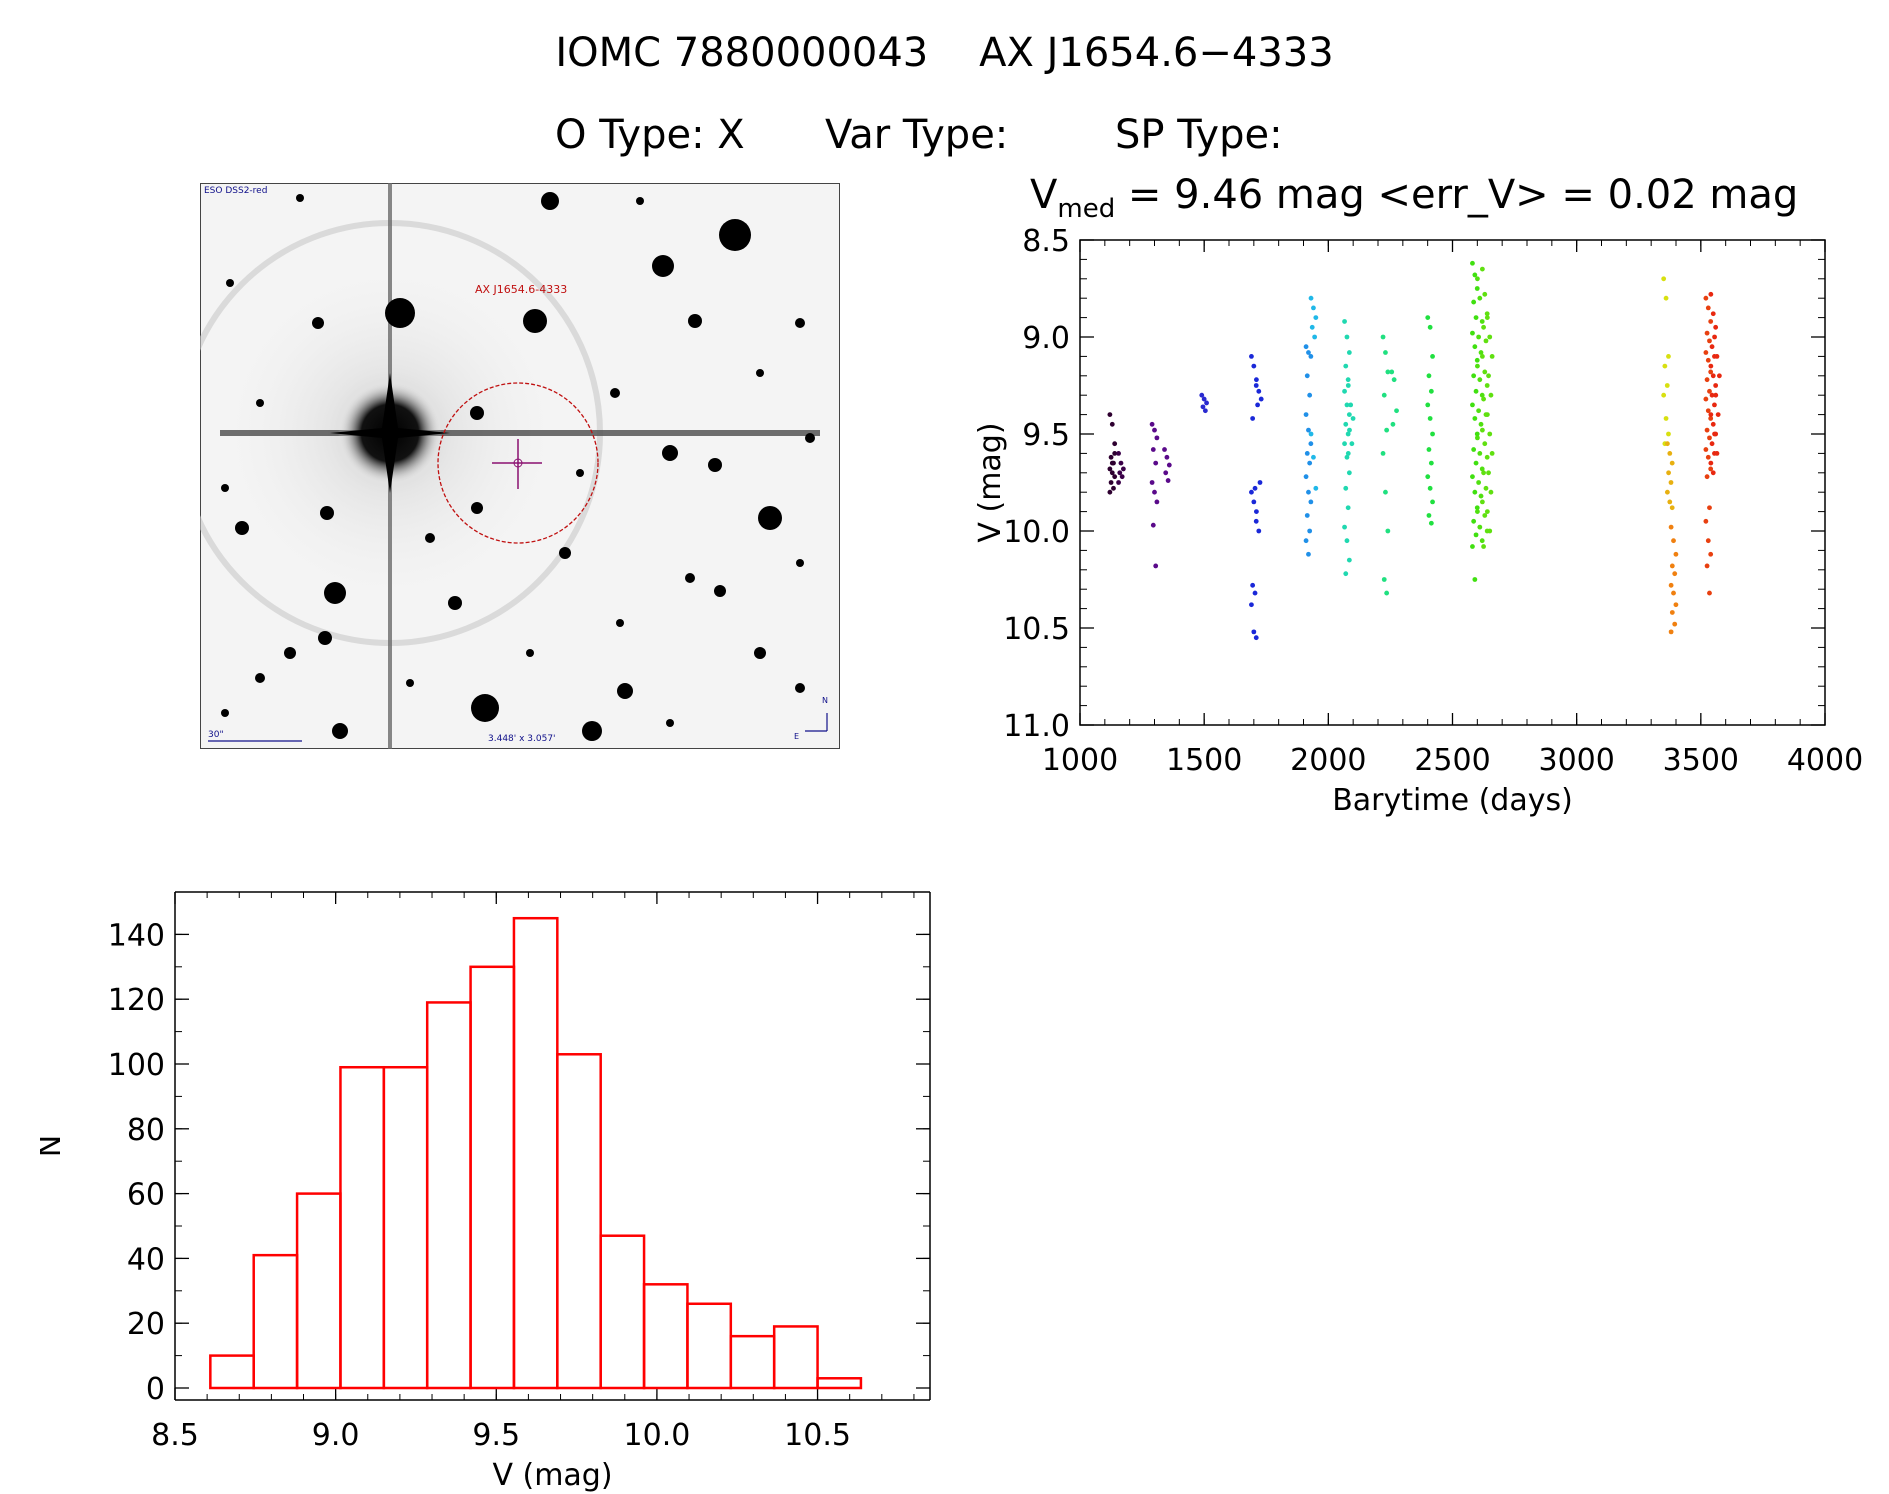 The width and height of the screenshot is (1889, 1494). What do you see at coordinates (146, 1130) in the screenshot?
I see `hist-y-tick-label: 80` at bounding box center [146, 1130].